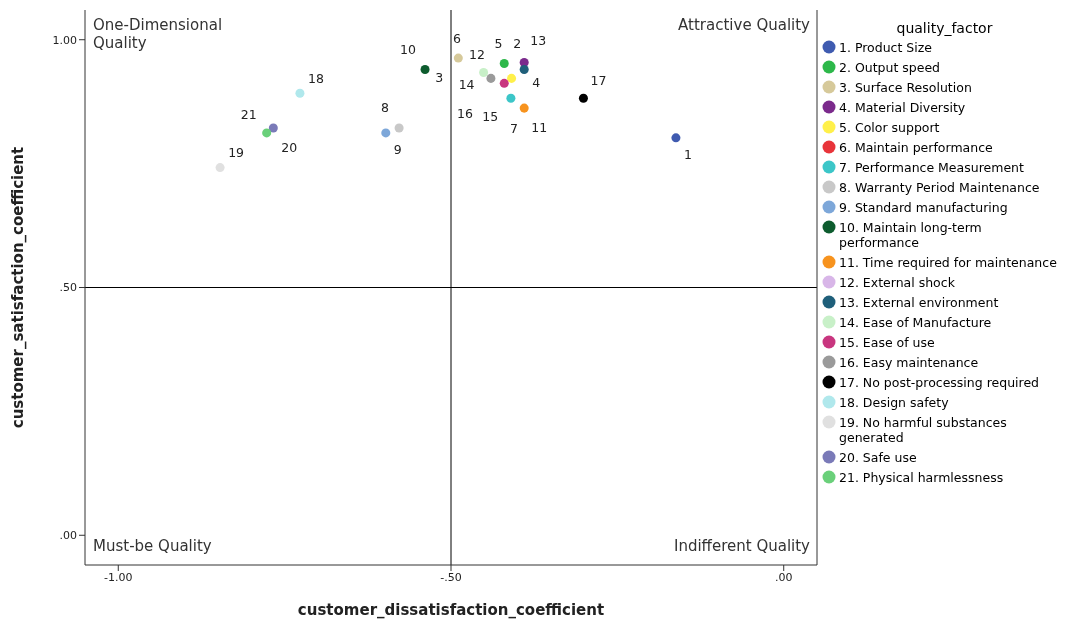  I want to click on y-axis-title: customer_satisfaction_coefficient, so click(18, 287).